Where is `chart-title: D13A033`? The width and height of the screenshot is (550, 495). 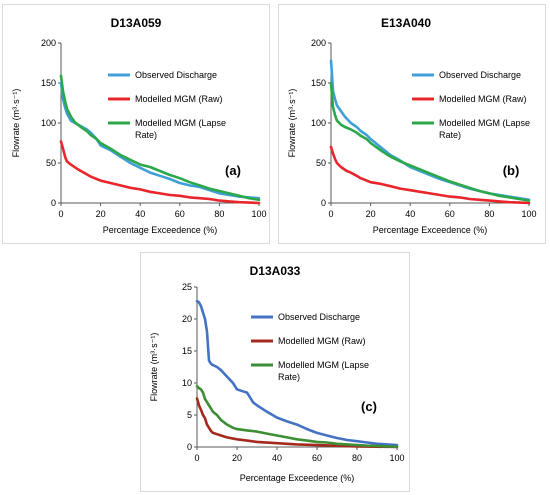 chart-title: D13A033 is located at coordinates (275, 271).